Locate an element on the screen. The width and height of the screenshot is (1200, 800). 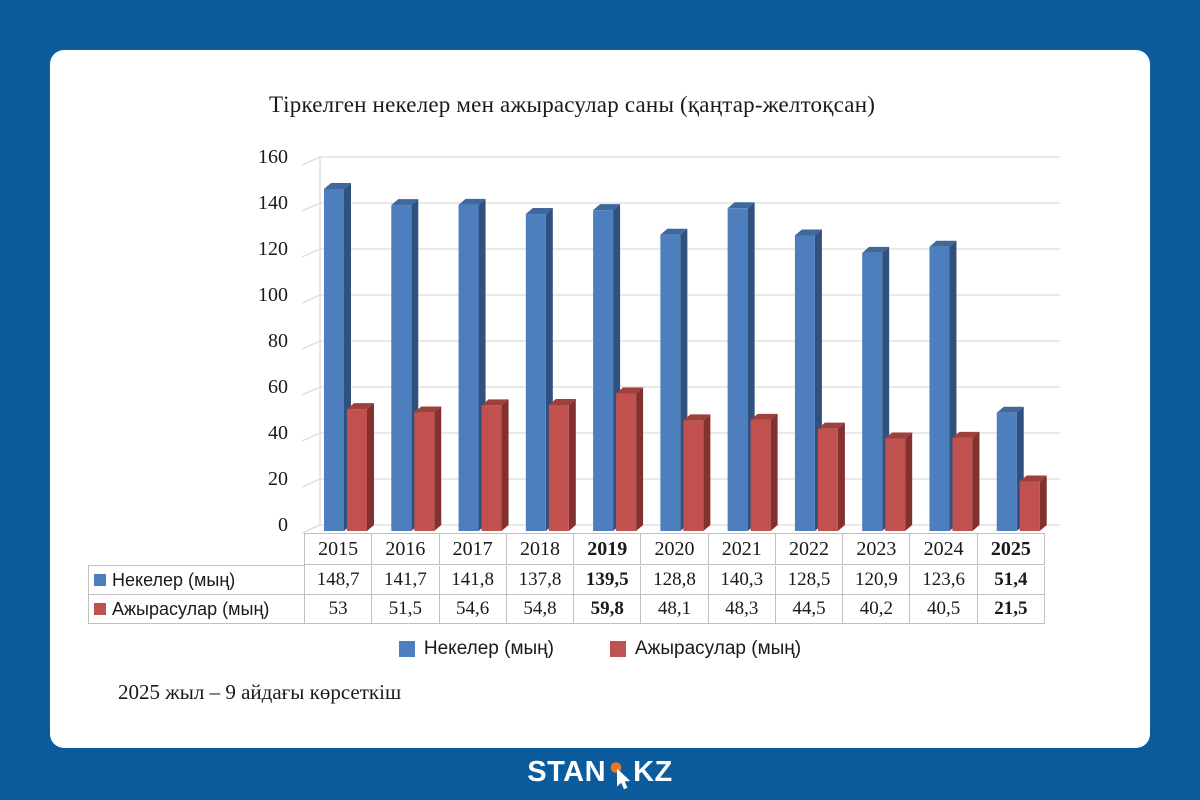
year-cell: 2018 is located at coordinates (540, 549).